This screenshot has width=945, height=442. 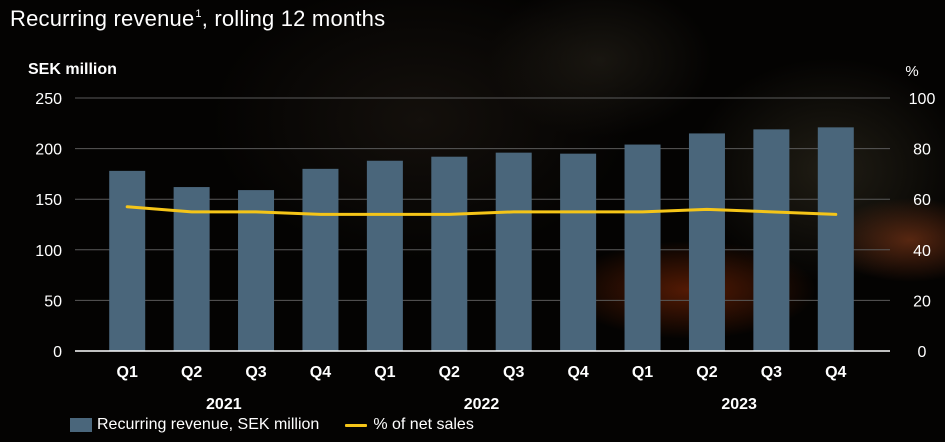 What do you see at coordinates (48, 200) in the screenshot?
I see `y-tick-left: 150` at bounding box center [48, 200].